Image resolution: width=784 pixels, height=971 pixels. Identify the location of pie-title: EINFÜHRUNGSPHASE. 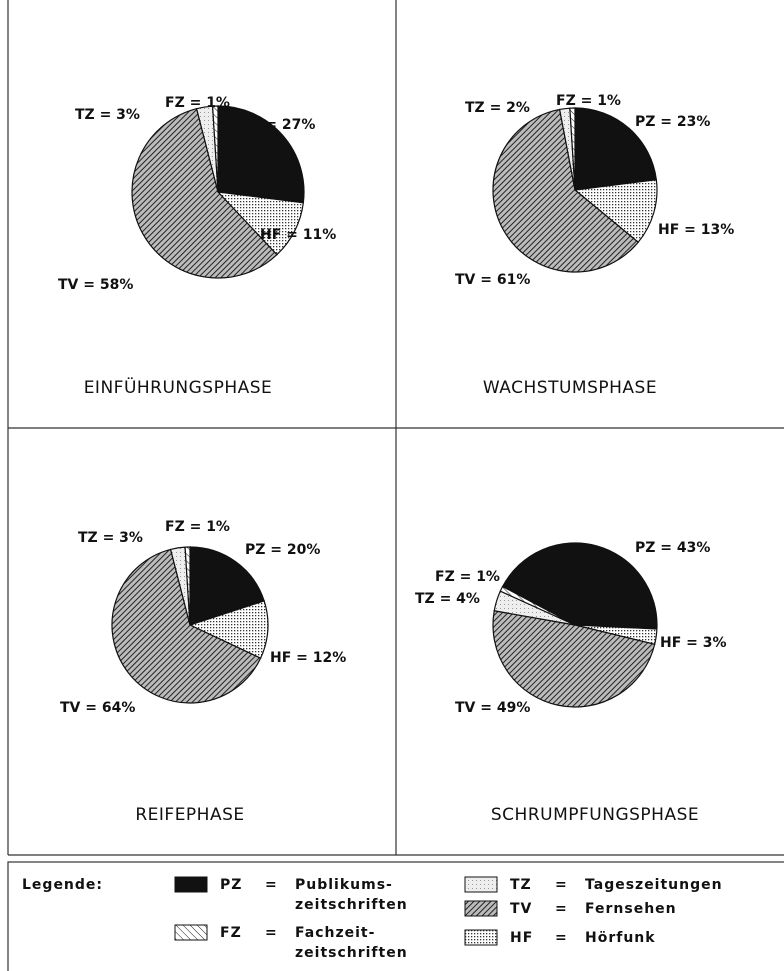
(178, 387).